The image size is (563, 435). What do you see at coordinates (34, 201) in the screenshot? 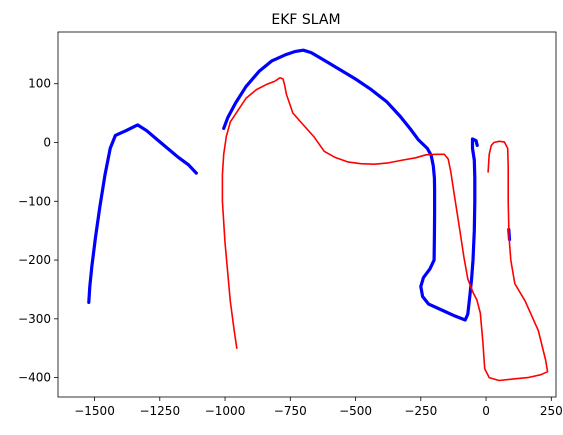
I see `y-tick-label: −100` at bounding box center [34, 201].